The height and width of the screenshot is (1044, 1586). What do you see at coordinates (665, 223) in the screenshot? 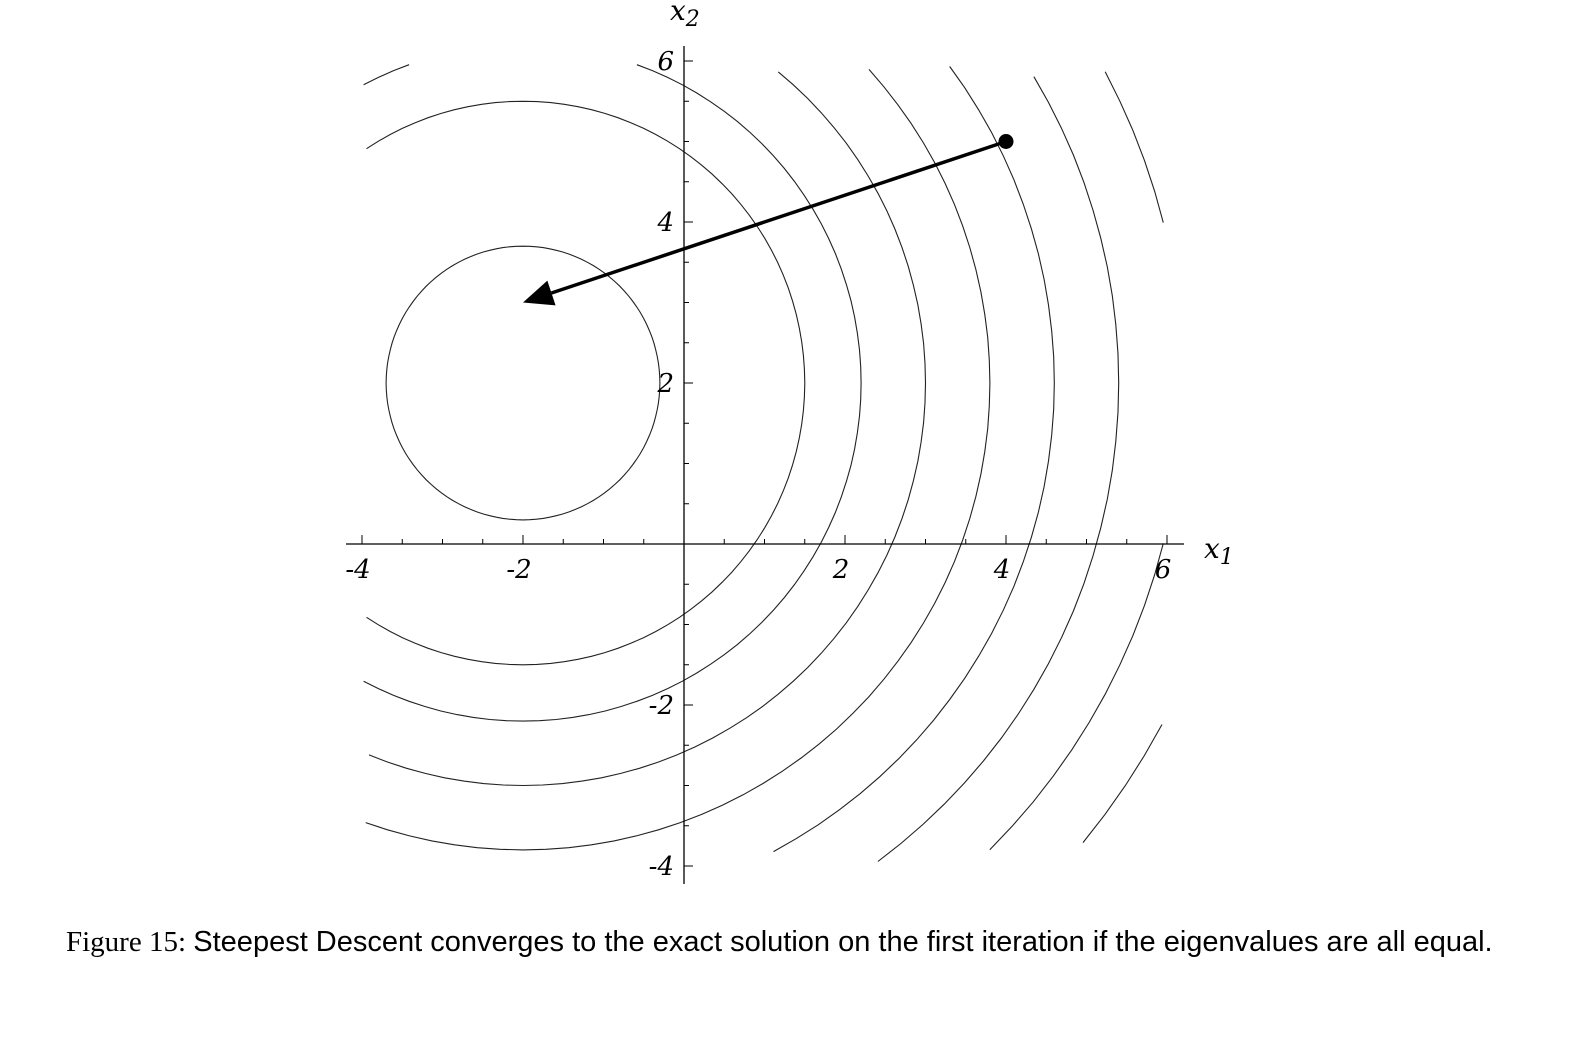
I see `y-tick-label: 4` at bounding box center [665, 223].